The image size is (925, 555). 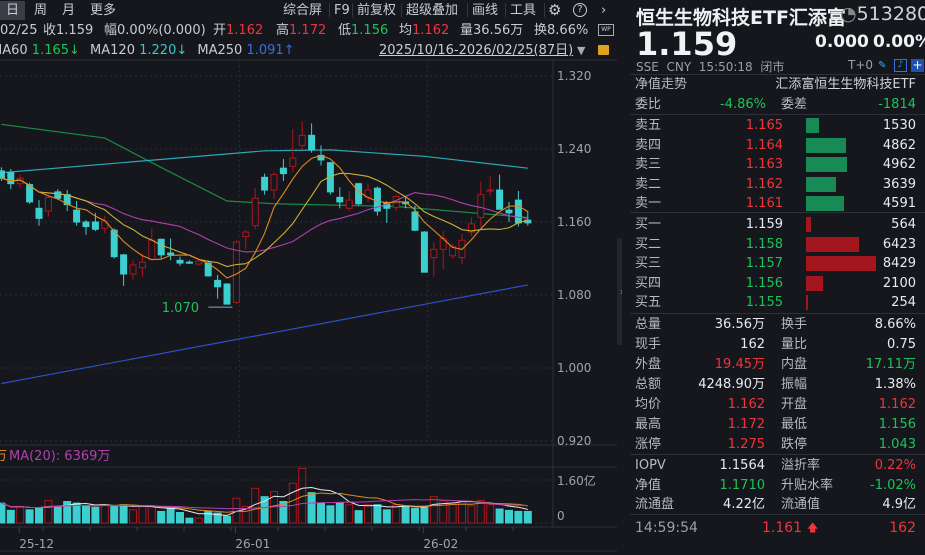 I want to click on ma250-value: 1.091↑, so click(x=270, y=50).